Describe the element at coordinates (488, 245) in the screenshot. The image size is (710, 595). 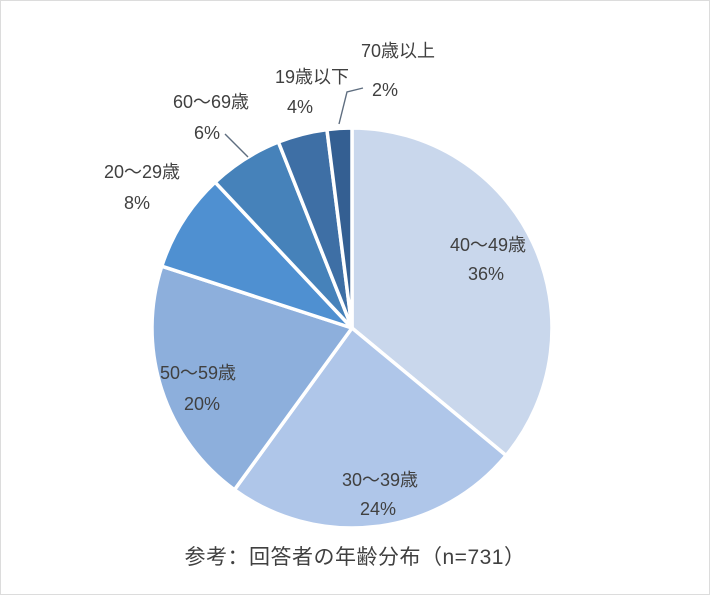
I see `slice-label-0: 40〜49歳` at that location.